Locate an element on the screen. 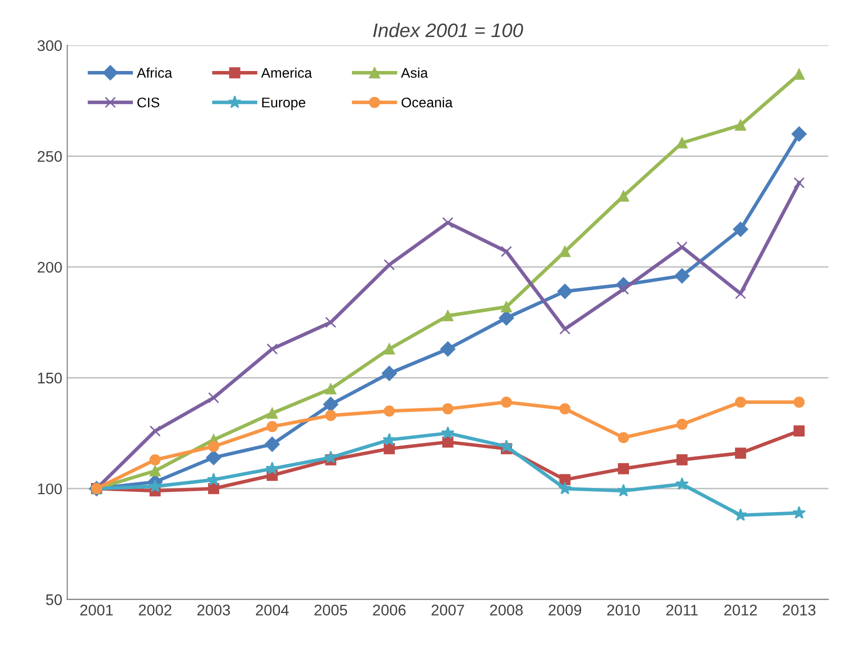 This screenshot has height=648, width=841. legend-label: Africa is located at coordinates (154, 73).